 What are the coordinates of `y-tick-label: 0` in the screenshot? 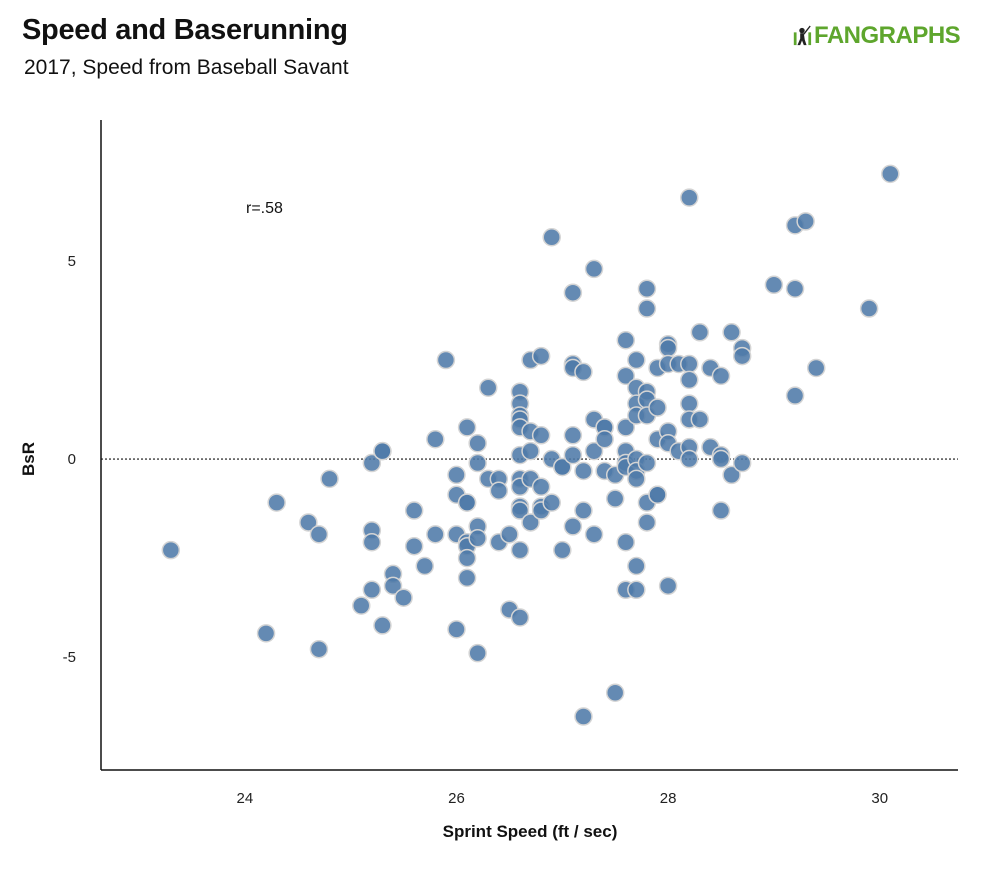 It's located at (72, 459).